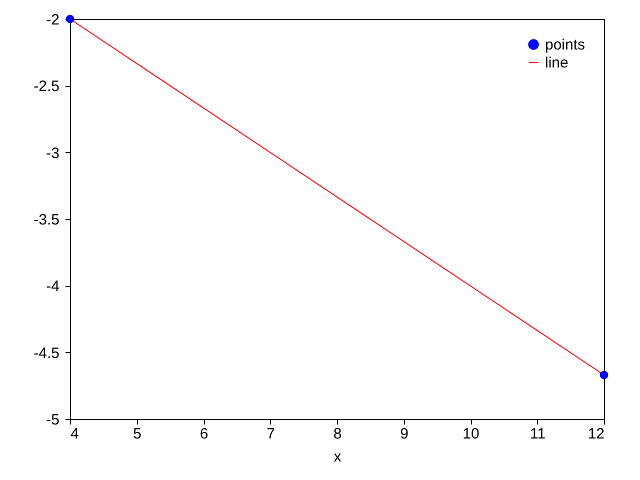  What do you see at coordinates (596, 434) in the screenshot?
I see `x-tick-label: 12` at bounding box center [596, 434].